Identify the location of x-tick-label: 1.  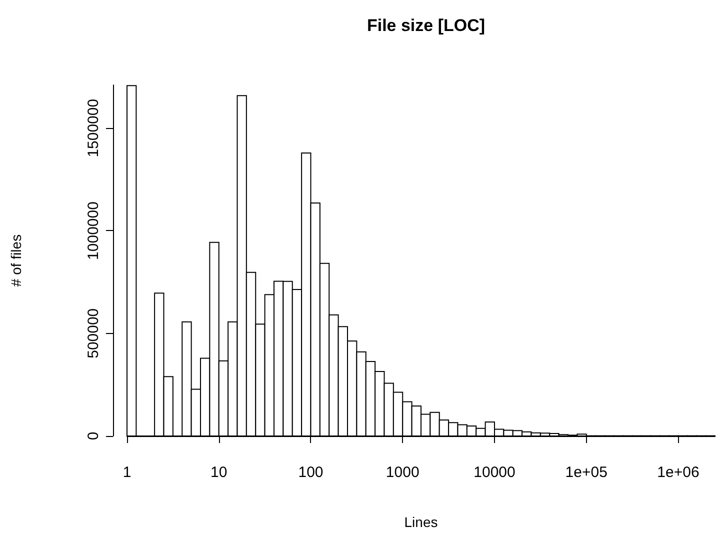
(127, 472).